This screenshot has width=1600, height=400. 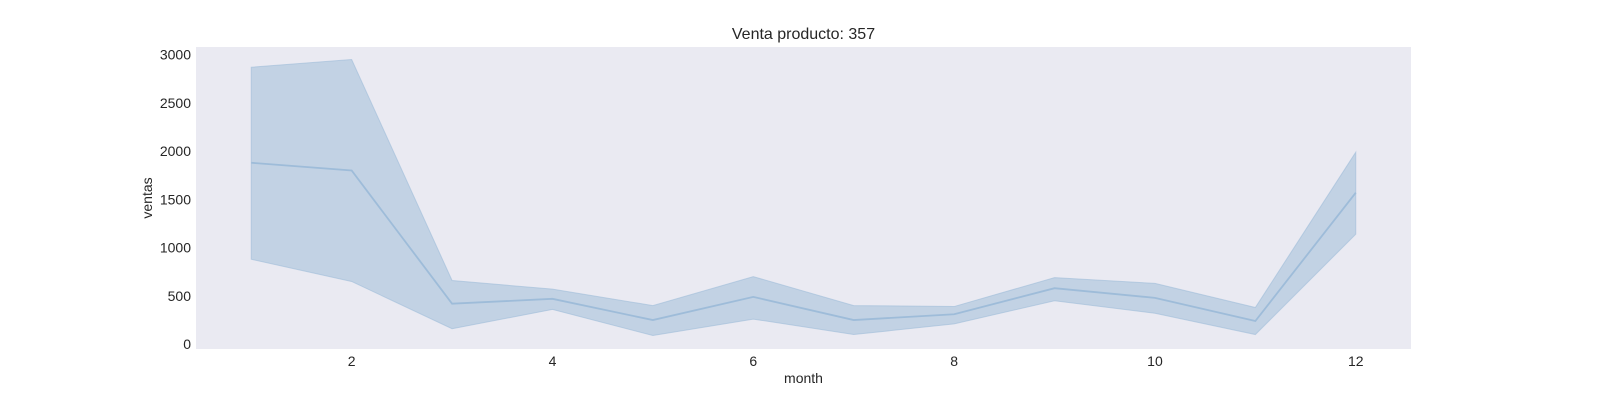 I want to click on x-tick-label: 2, so click(x=352, y=361).